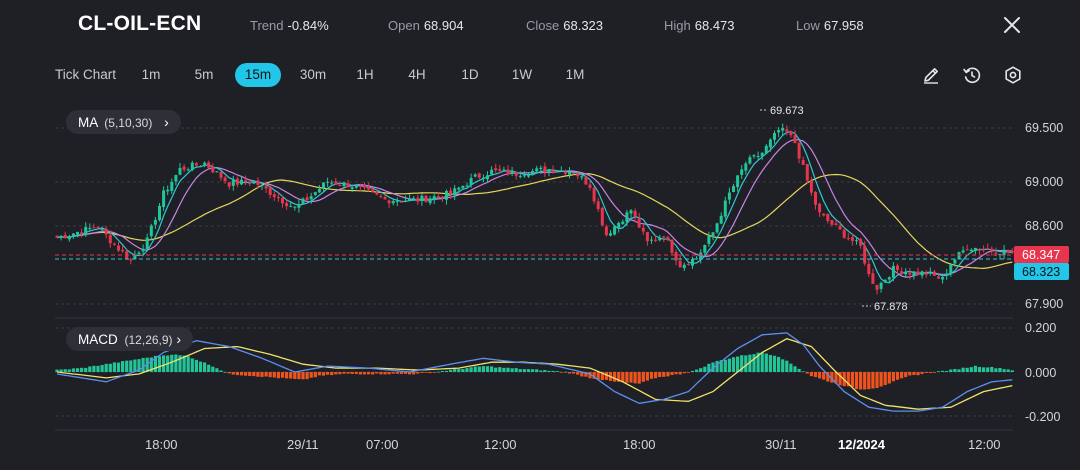 This screenshot has width=1080, height=470. I want to click on ma-indicator-pill: MA (5,10,30) ›, so click(123, 122).